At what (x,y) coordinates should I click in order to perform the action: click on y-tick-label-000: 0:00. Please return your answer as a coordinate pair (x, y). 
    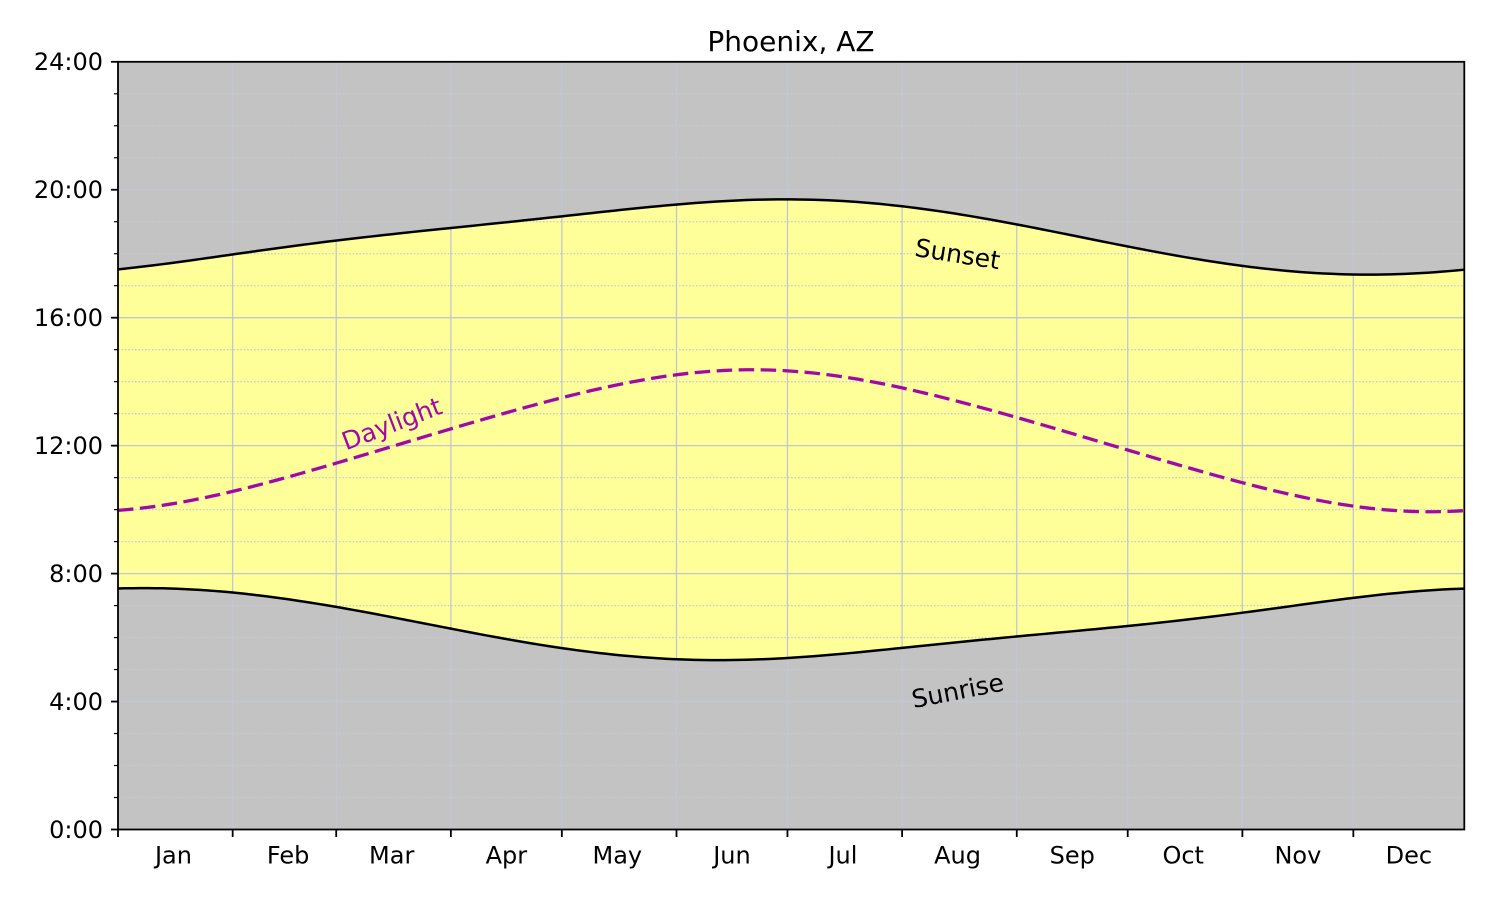
    Looking at the image, I should click on (76, 830).